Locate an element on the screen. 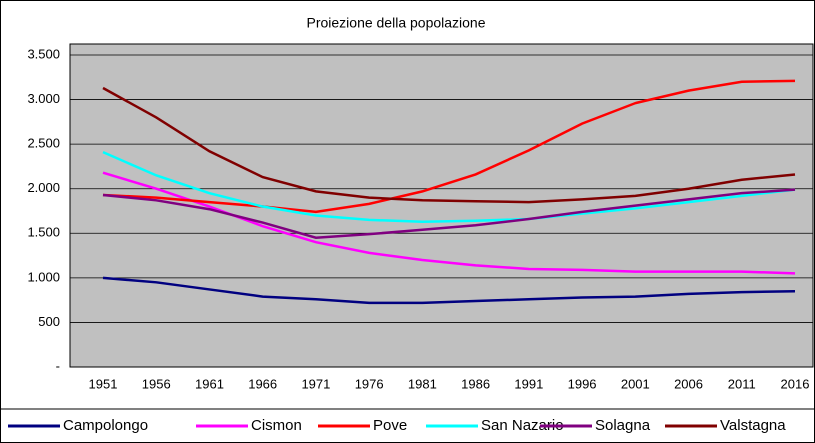 This screenshot has width=815, height=443. x-tick-label: 1981 is located at coordinates (422, 383).